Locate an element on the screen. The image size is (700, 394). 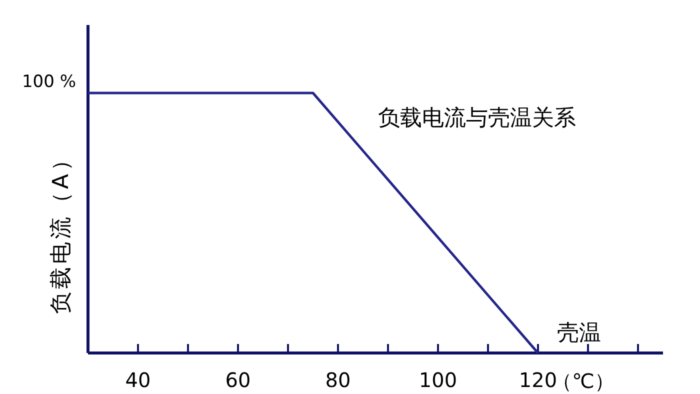
y-axis-title: 负载电流（A） is located at coordinates (61, 230).